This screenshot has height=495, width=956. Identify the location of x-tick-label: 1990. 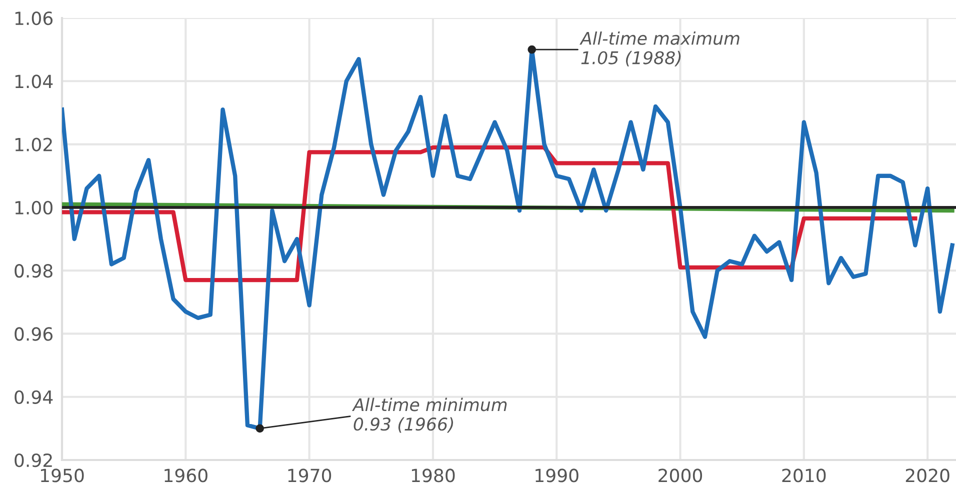
(557, 475).